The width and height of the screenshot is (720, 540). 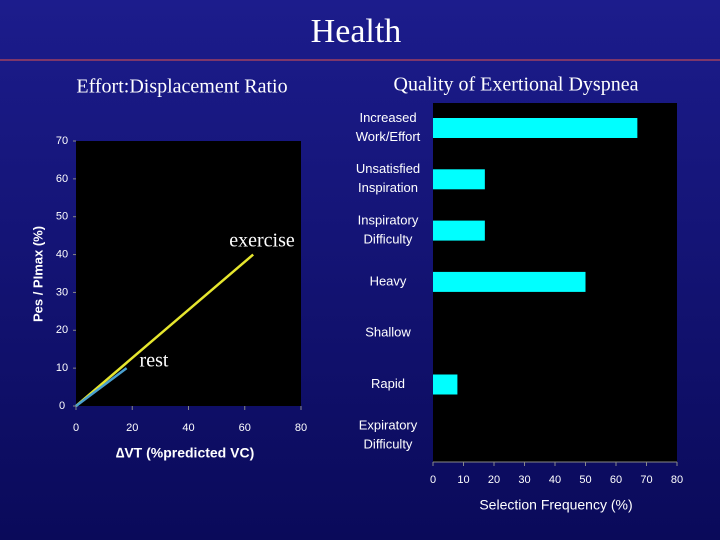 I want to click on y-tick-label: 20, so click(x=62, y=330).